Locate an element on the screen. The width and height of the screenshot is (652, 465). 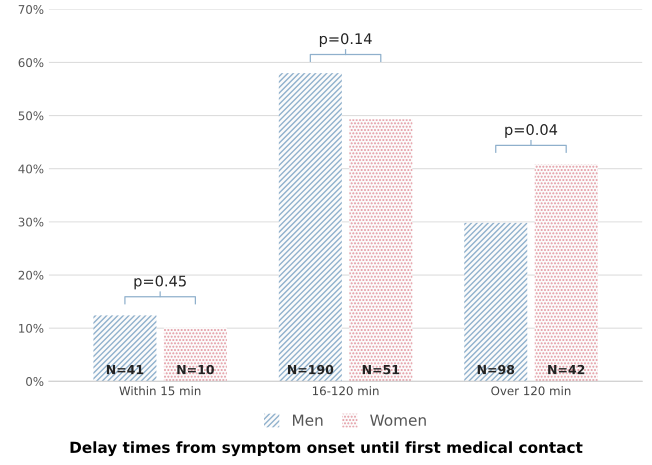
annotation: p=0.45 is located at coordinates (160, 283).